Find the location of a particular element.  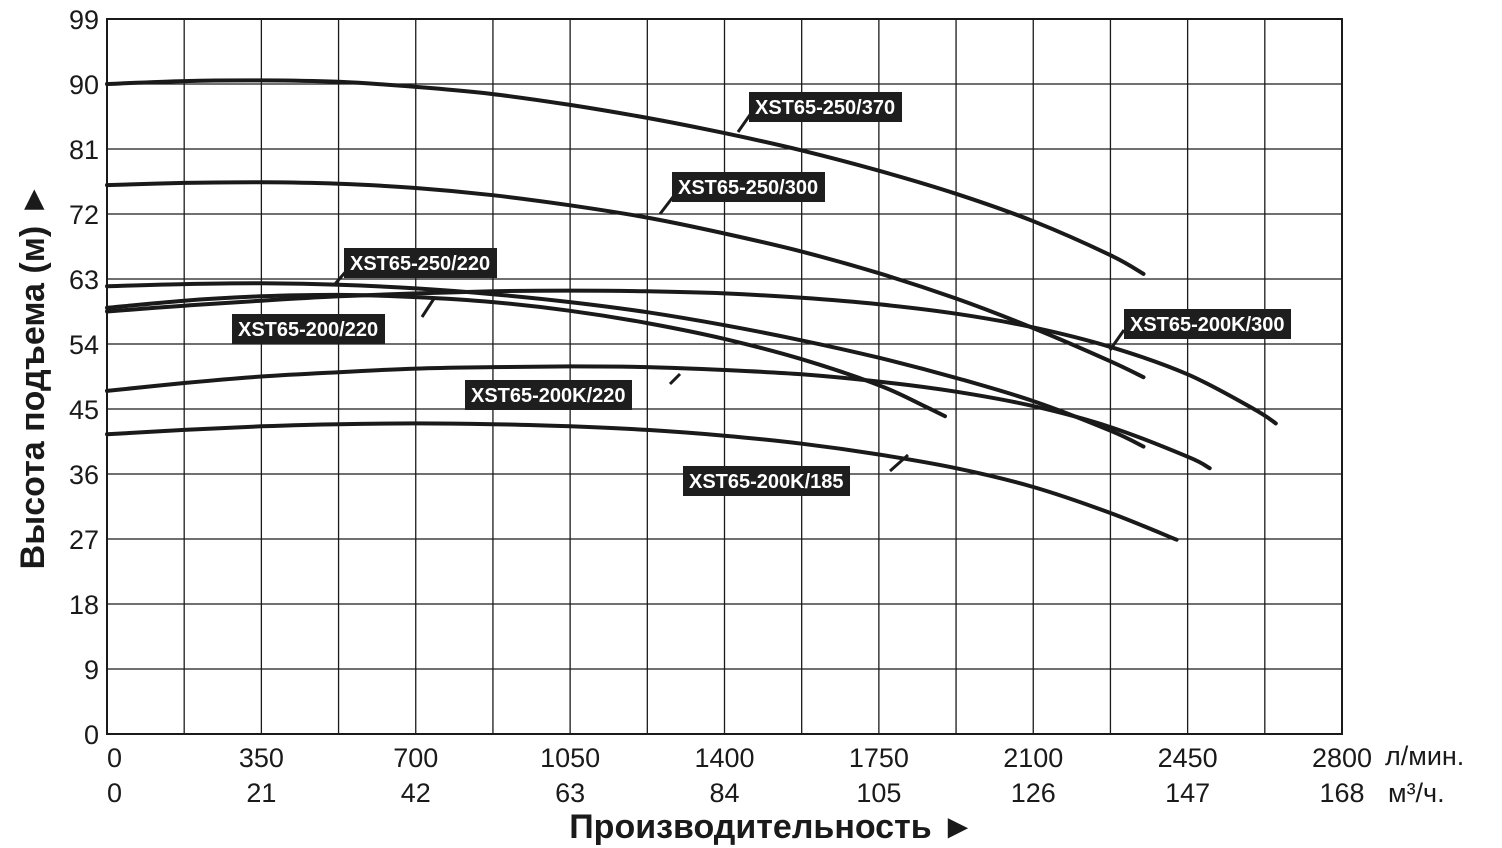

x2-tick-label: 63 is located at coordinates (570, 793).